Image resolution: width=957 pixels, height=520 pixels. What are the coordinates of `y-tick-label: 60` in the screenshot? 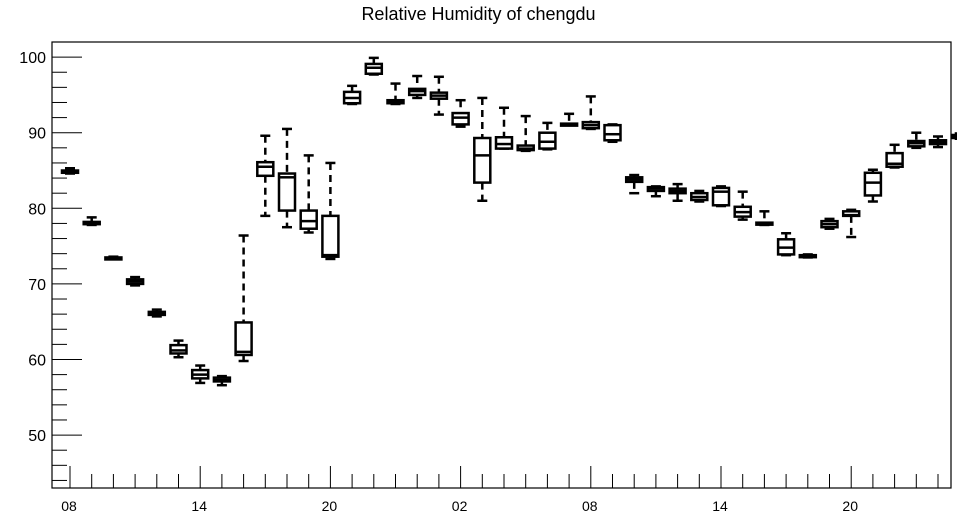 It's located at (37, 360).